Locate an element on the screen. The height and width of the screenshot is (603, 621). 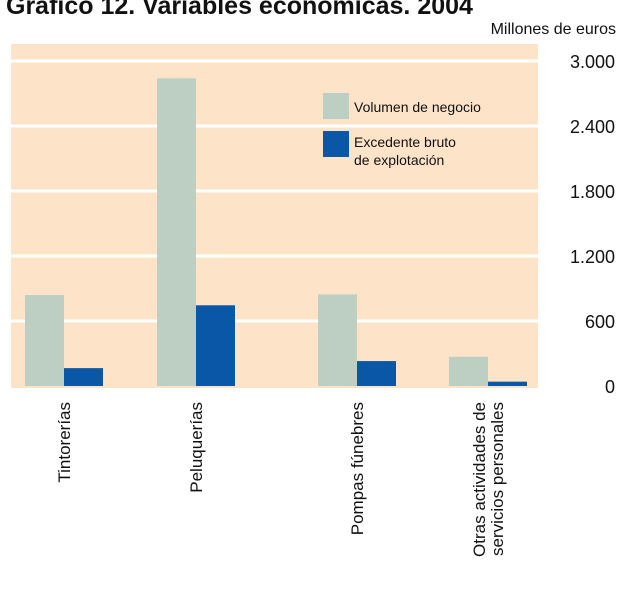
bar-volumen-de-negocio-tintorerias is located at coordinates (44, 340).